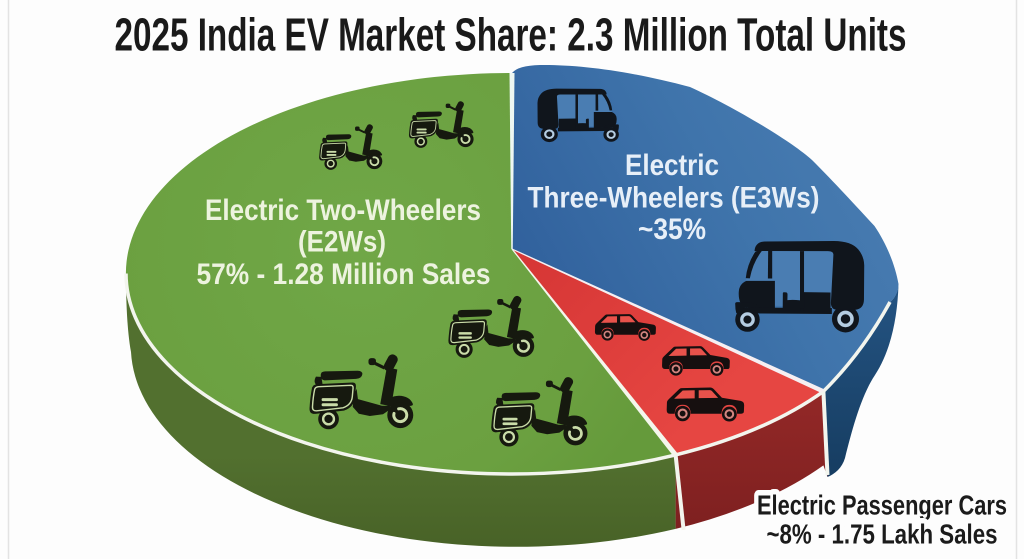 This screenshot has width=1024, height=559. I want to click on svg-text: Electric, so click(672, 165).